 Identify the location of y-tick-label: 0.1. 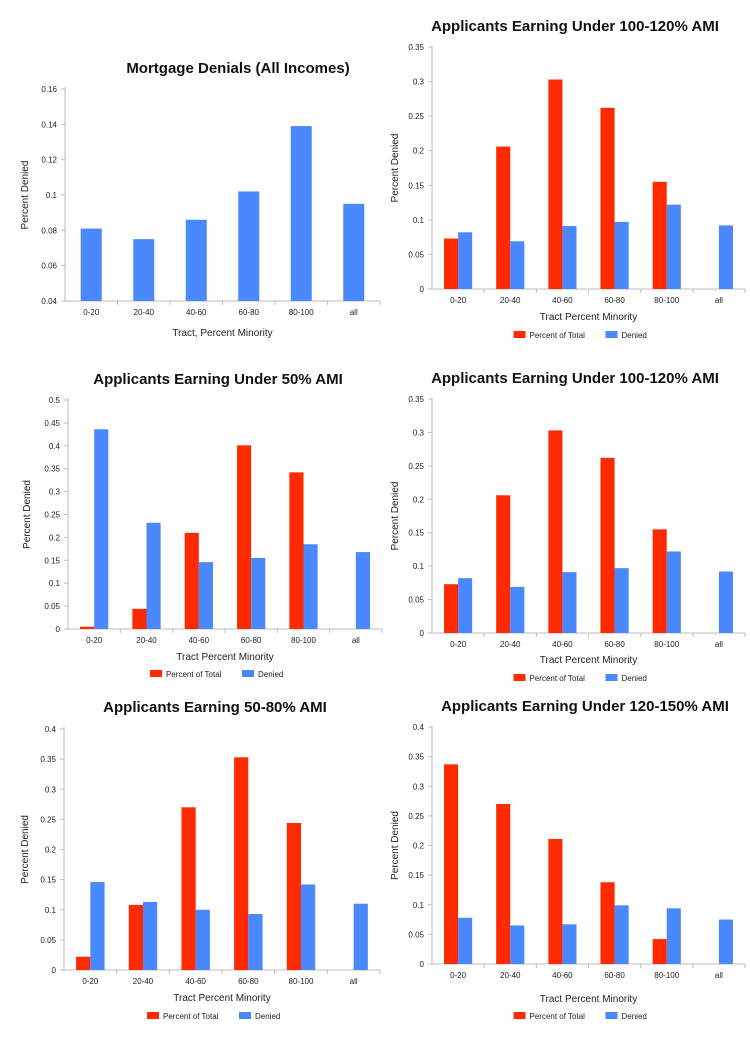
(419, 905).